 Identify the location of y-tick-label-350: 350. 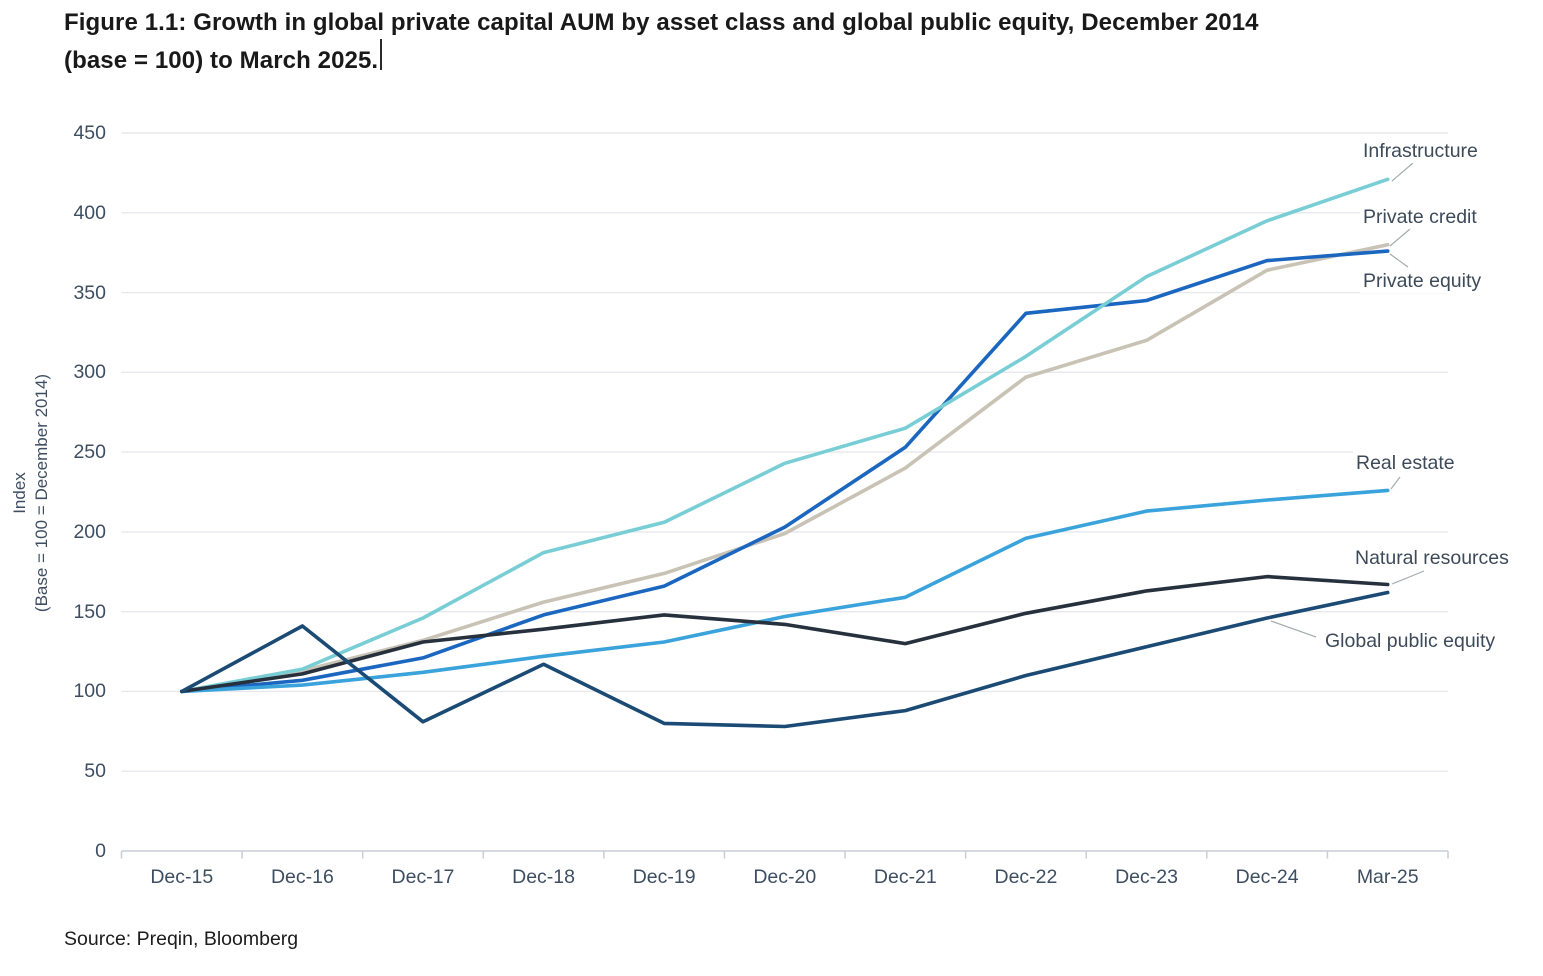
(89, 292).